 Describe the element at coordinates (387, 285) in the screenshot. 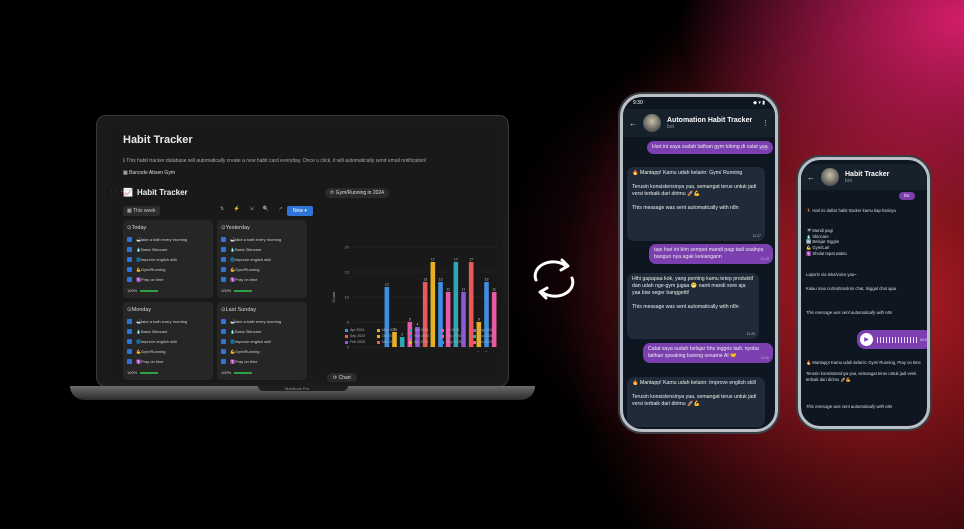

I see `data-label: 12` at that location.